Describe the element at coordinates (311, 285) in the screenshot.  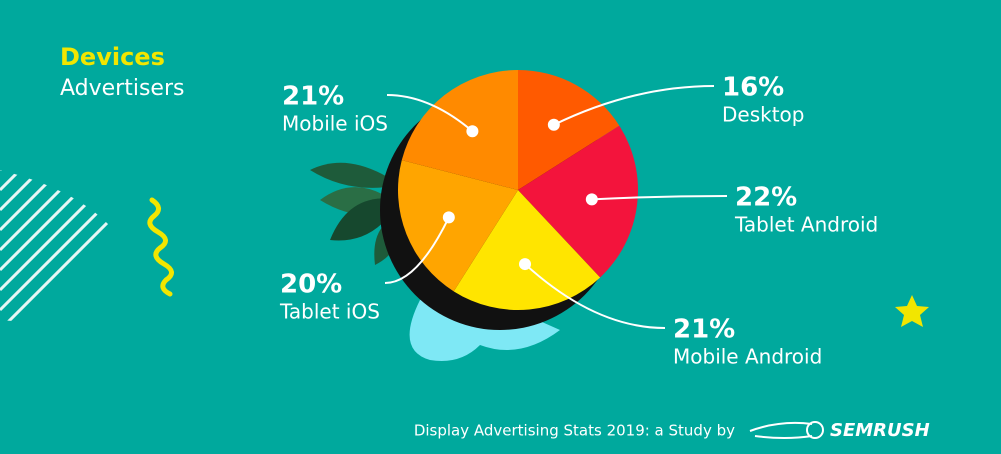
I see `value-label: 20%` at that location.